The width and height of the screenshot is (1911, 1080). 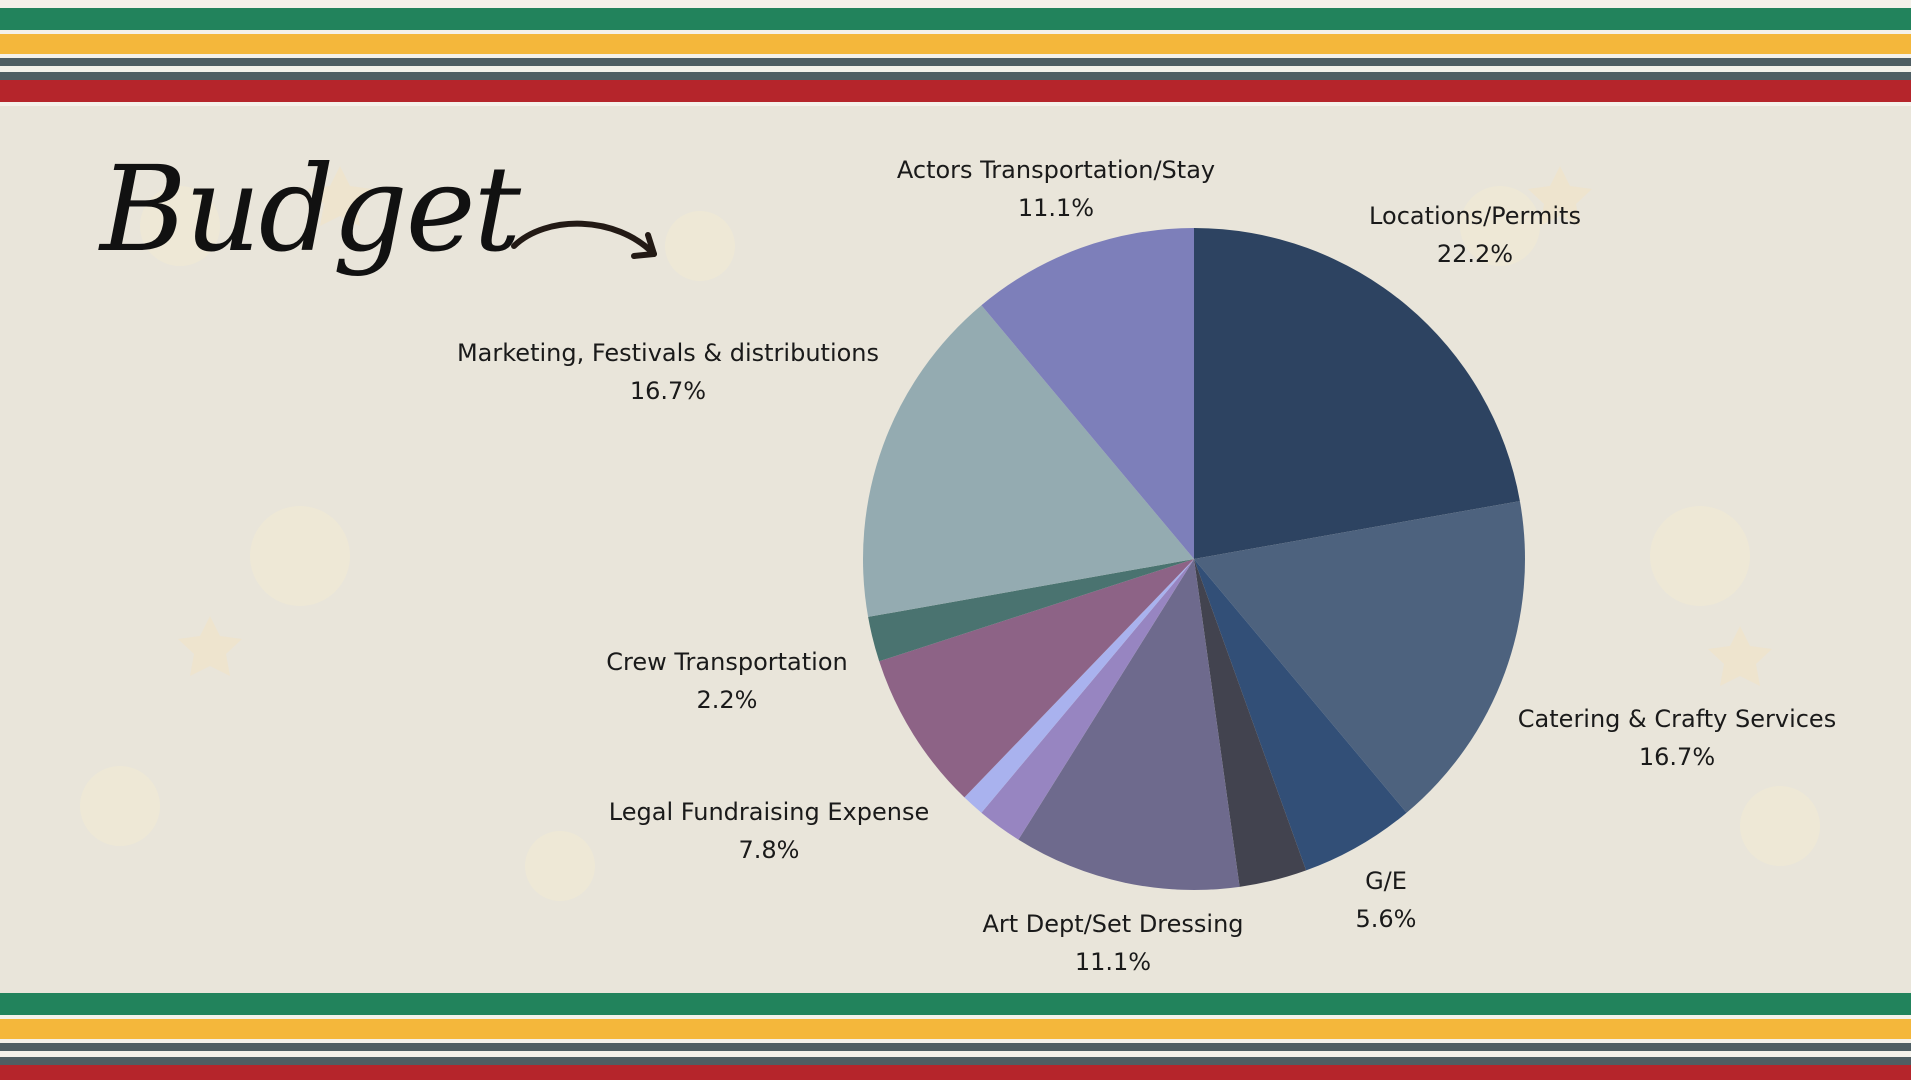 I want to click on slice-label-value: 22.2%, so click(x=1475, y=254).